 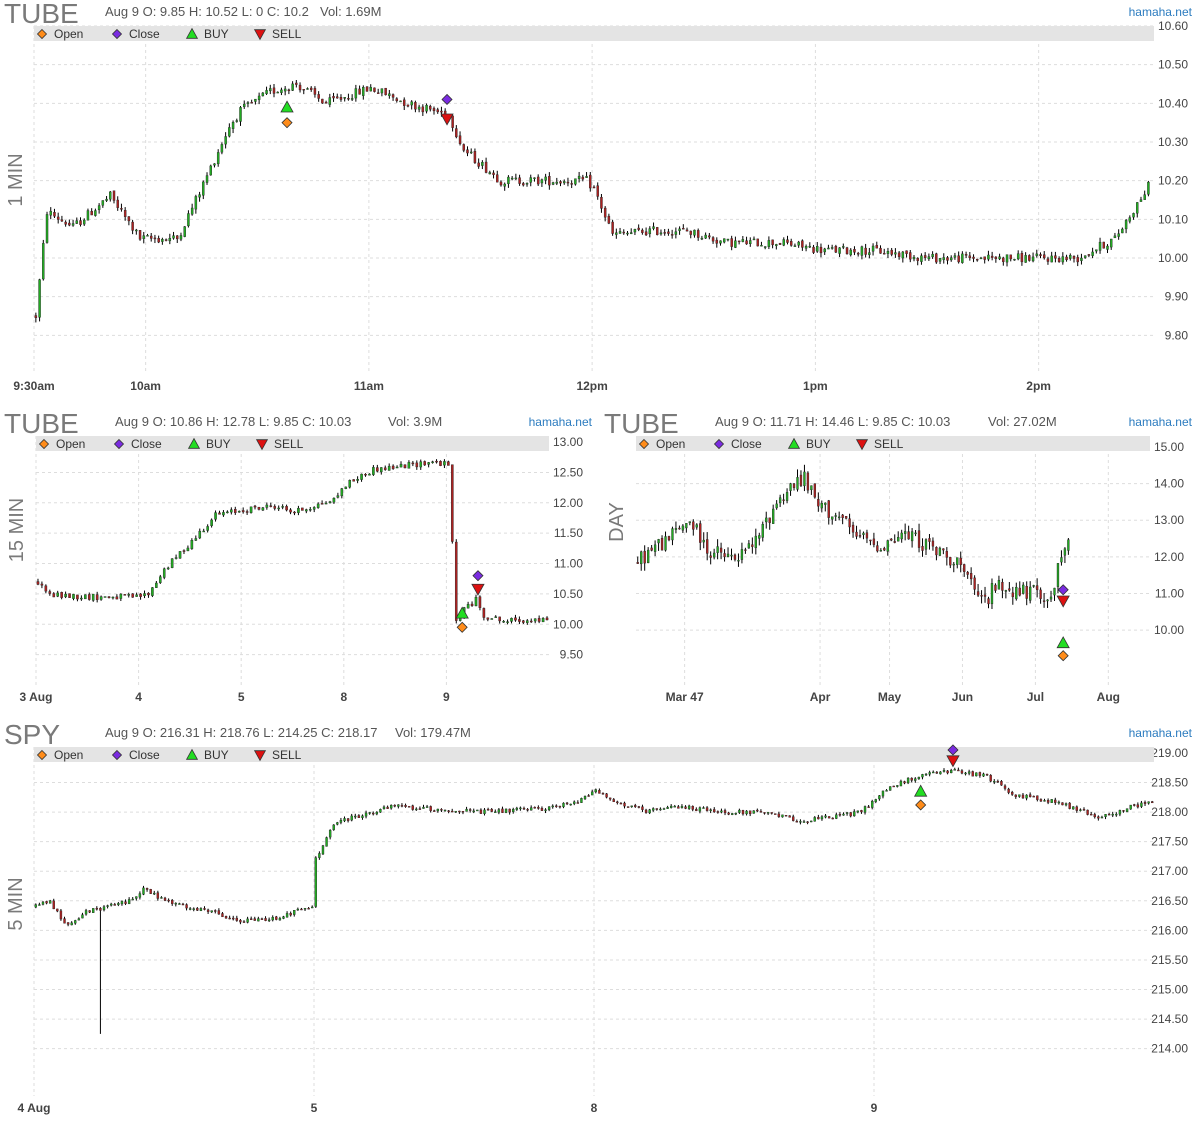 What do you see at coordinates (920, 790) in the screenshot?
I see `buy-marker` at bounding box center [920, 790].